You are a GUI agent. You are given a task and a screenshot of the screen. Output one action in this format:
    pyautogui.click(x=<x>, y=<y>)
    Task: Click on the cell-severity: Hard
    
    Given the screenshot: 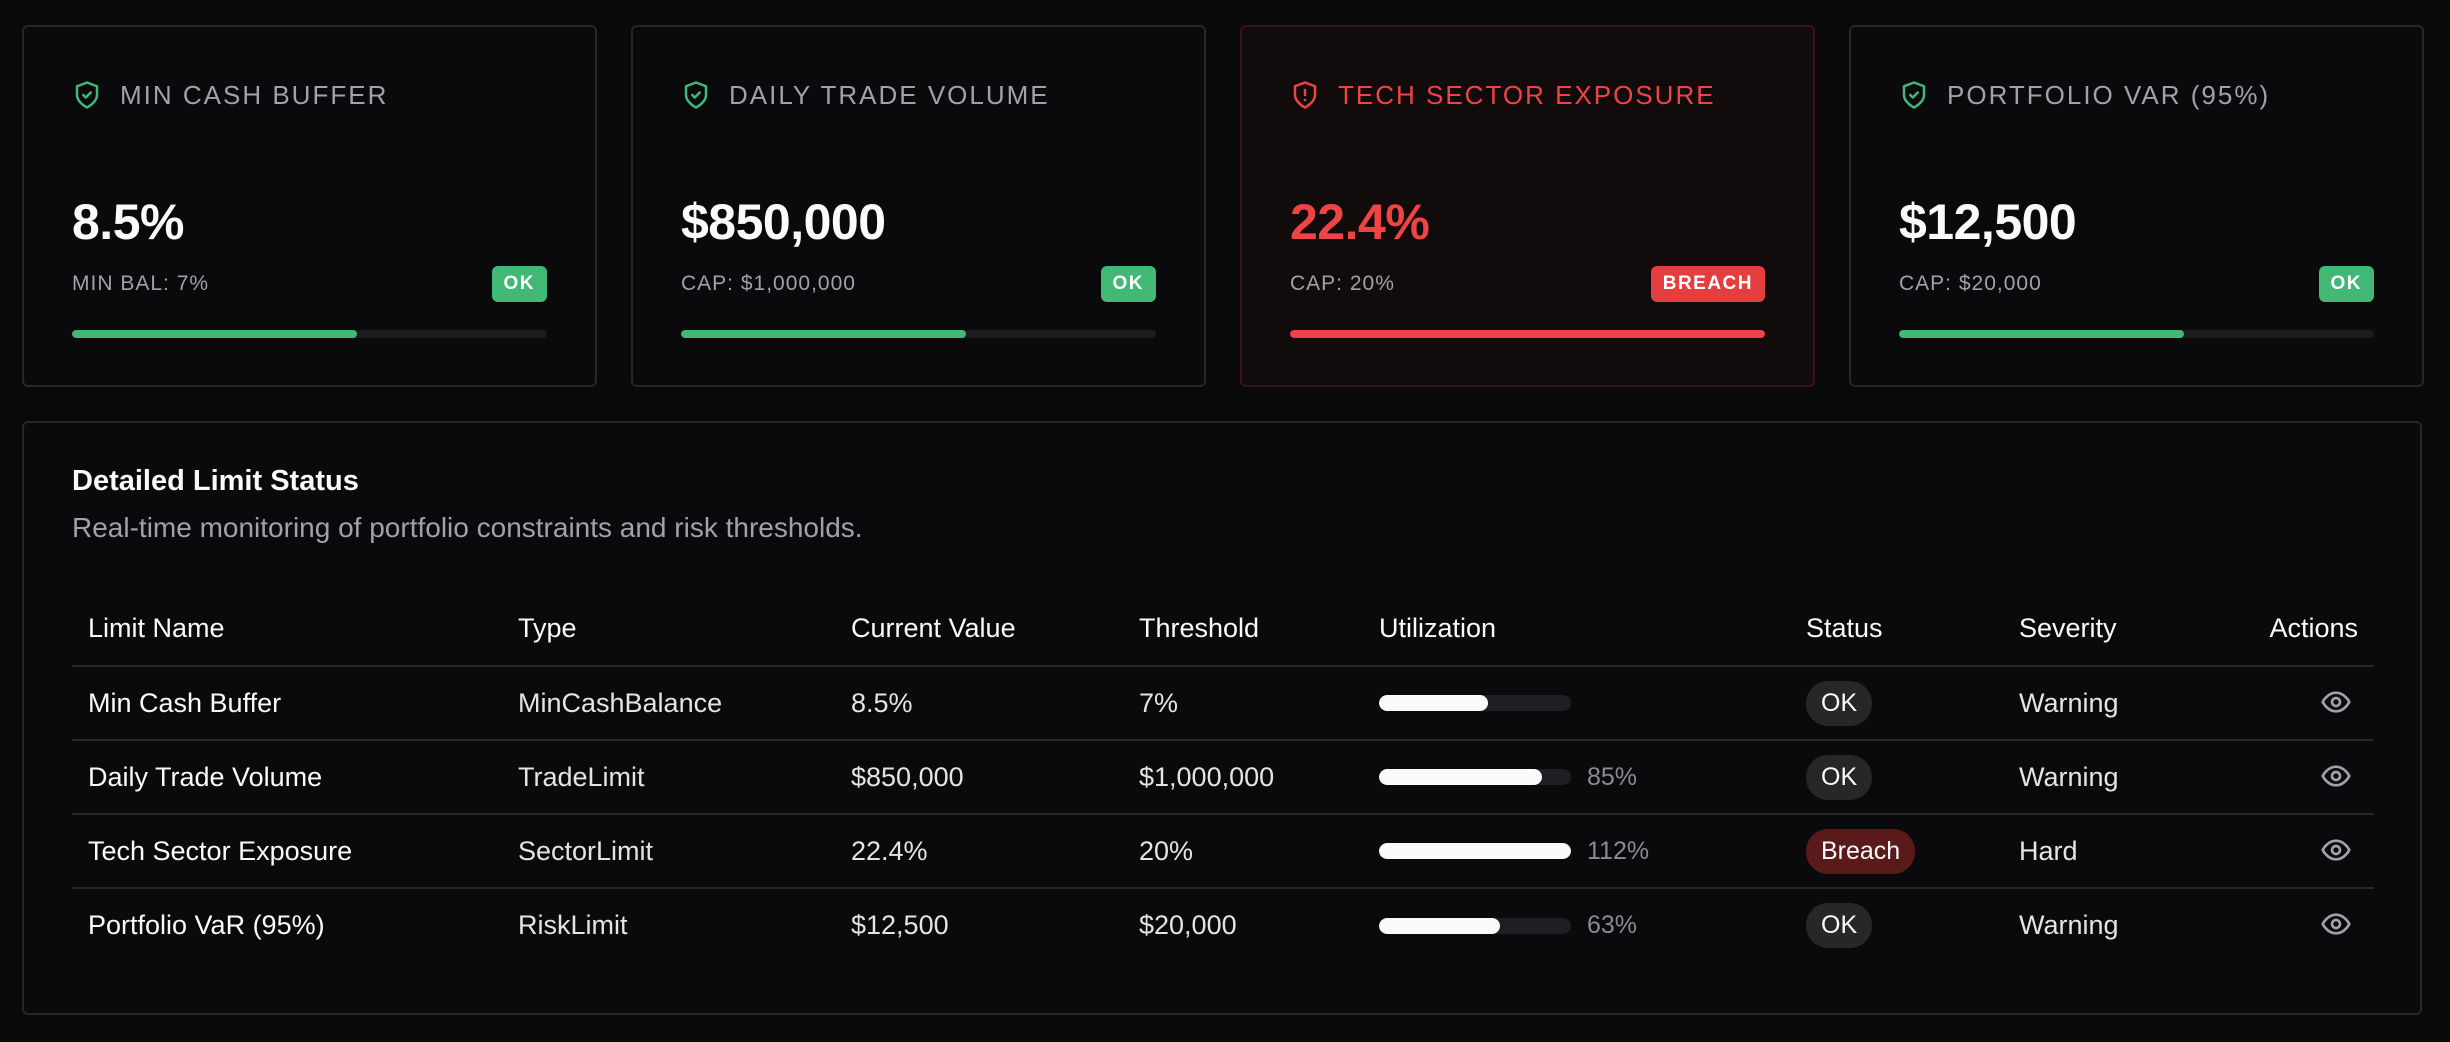 What is the action you would take?
    pyautogui.click(x=2108, y=851)
    